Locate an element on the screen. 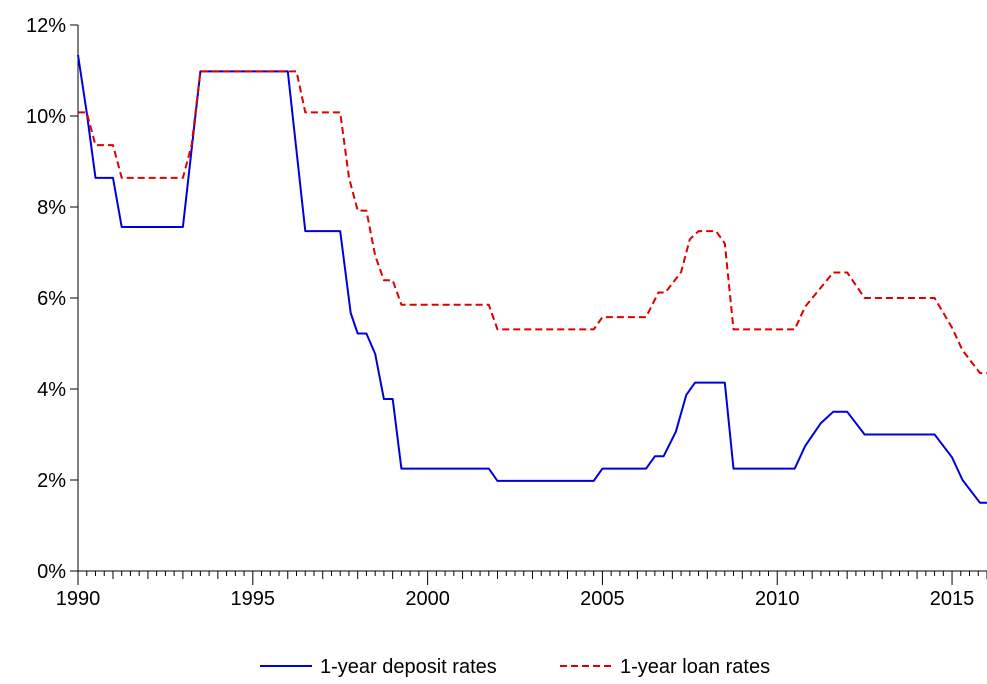 Image resolution: width=987 pixels, height=684 pixels. y-tick-label: 0% is located at coordinates (51, 572).